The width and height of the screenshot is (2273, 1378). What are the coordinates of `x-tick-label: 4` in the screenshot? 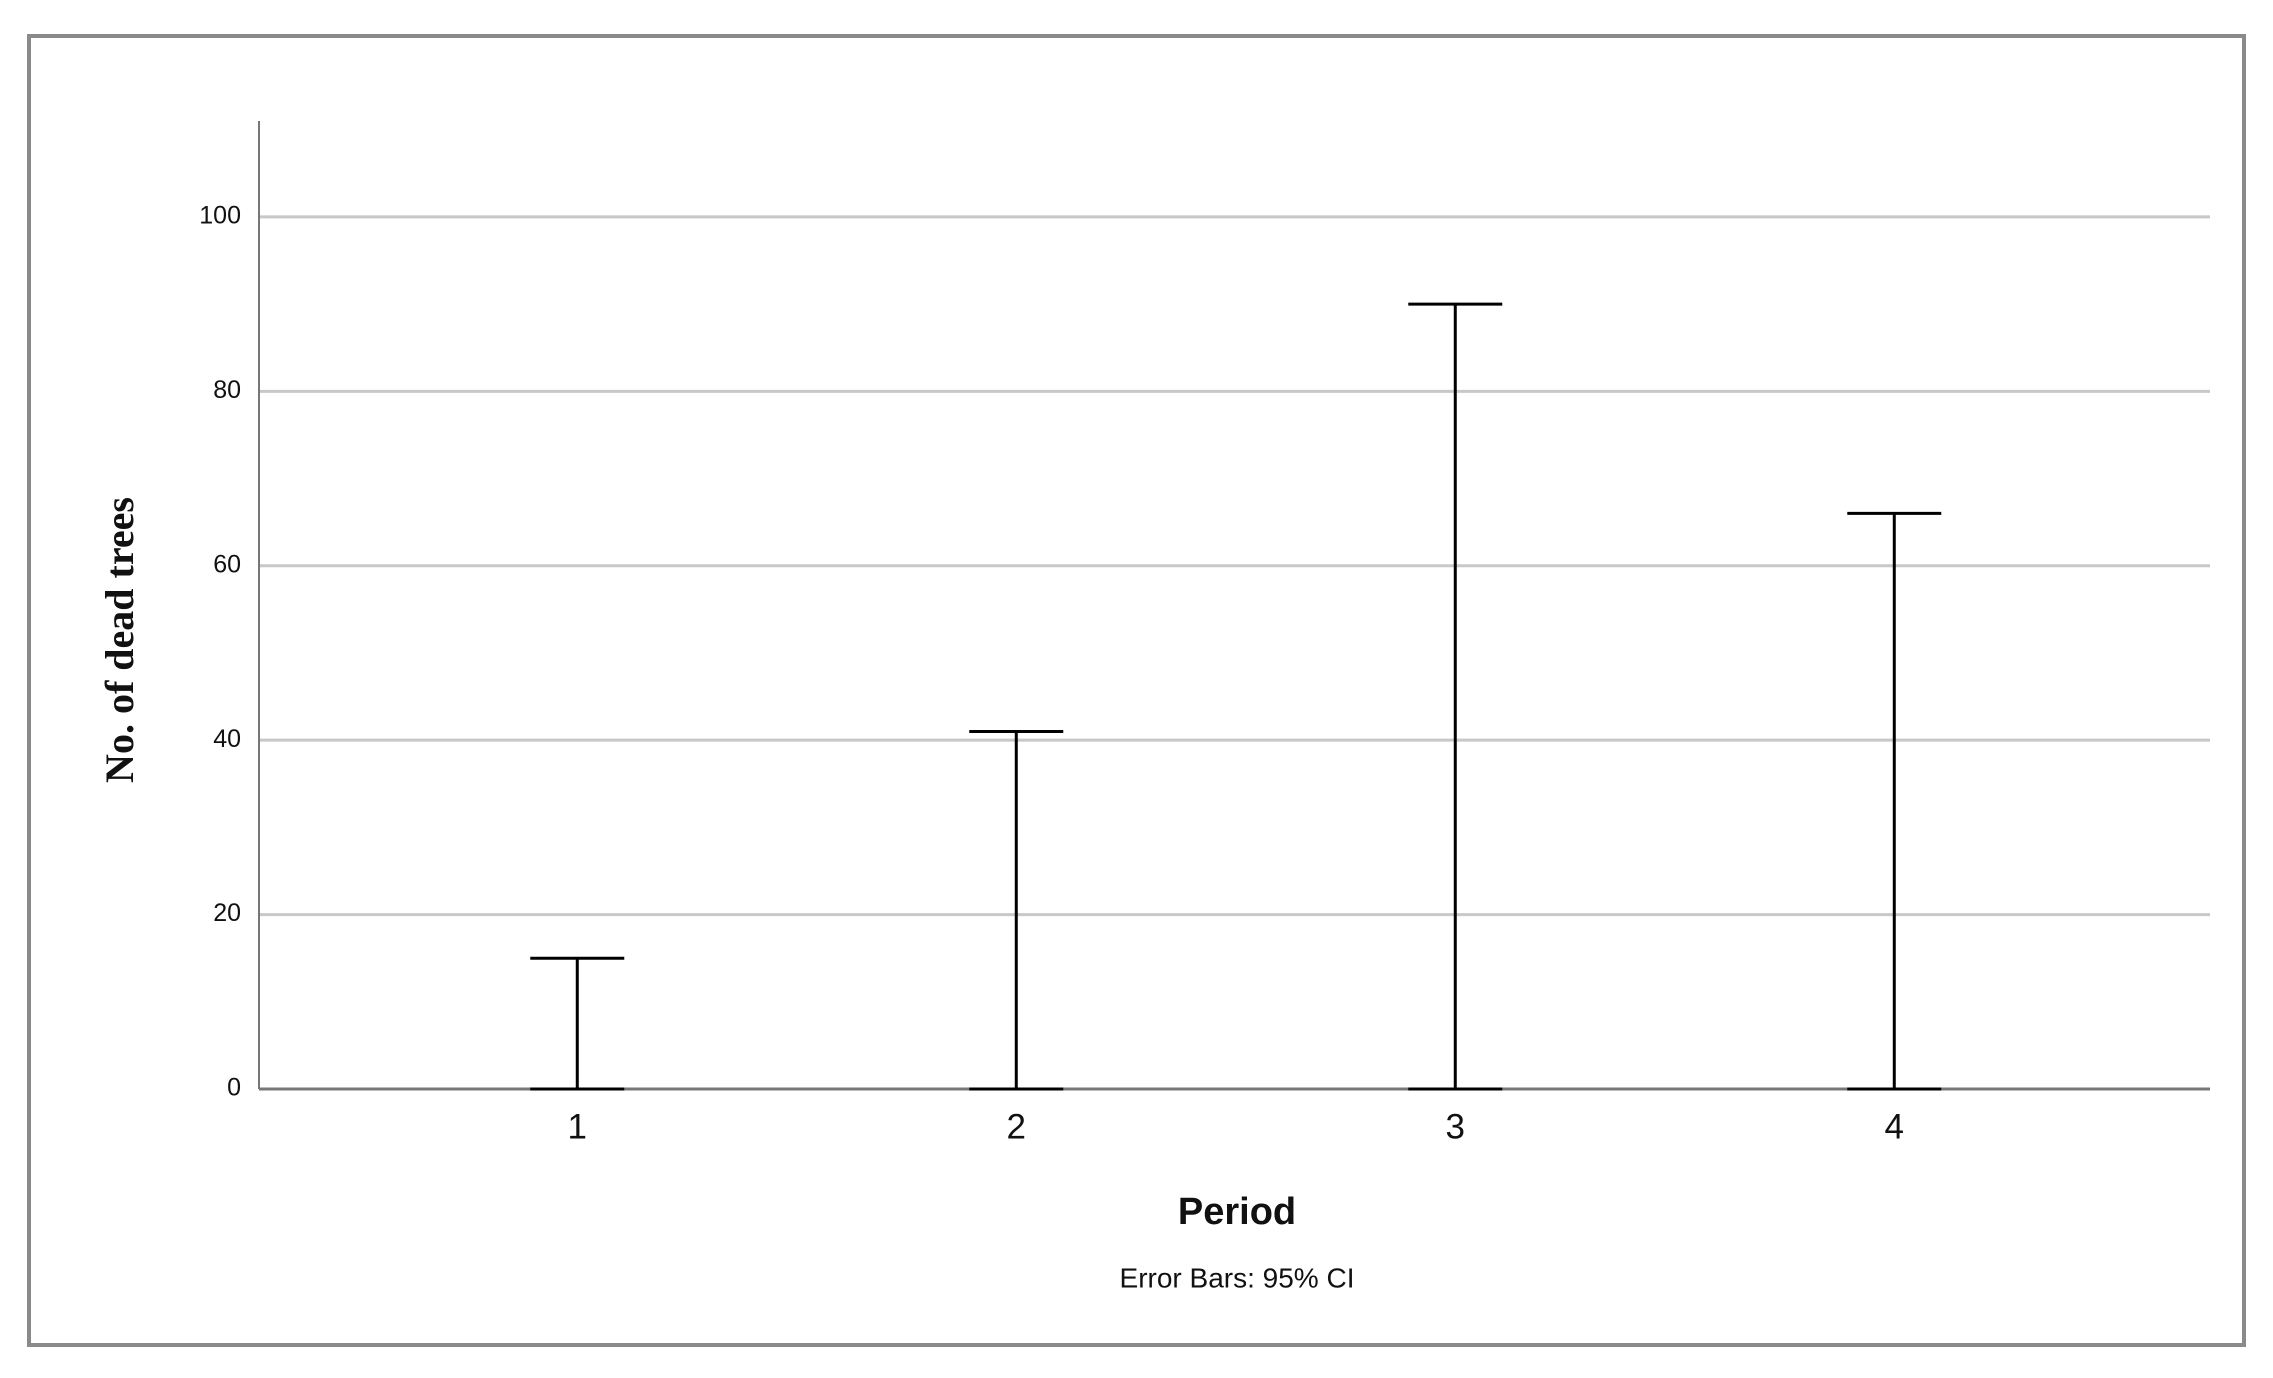 It's located at (1894, 1126).